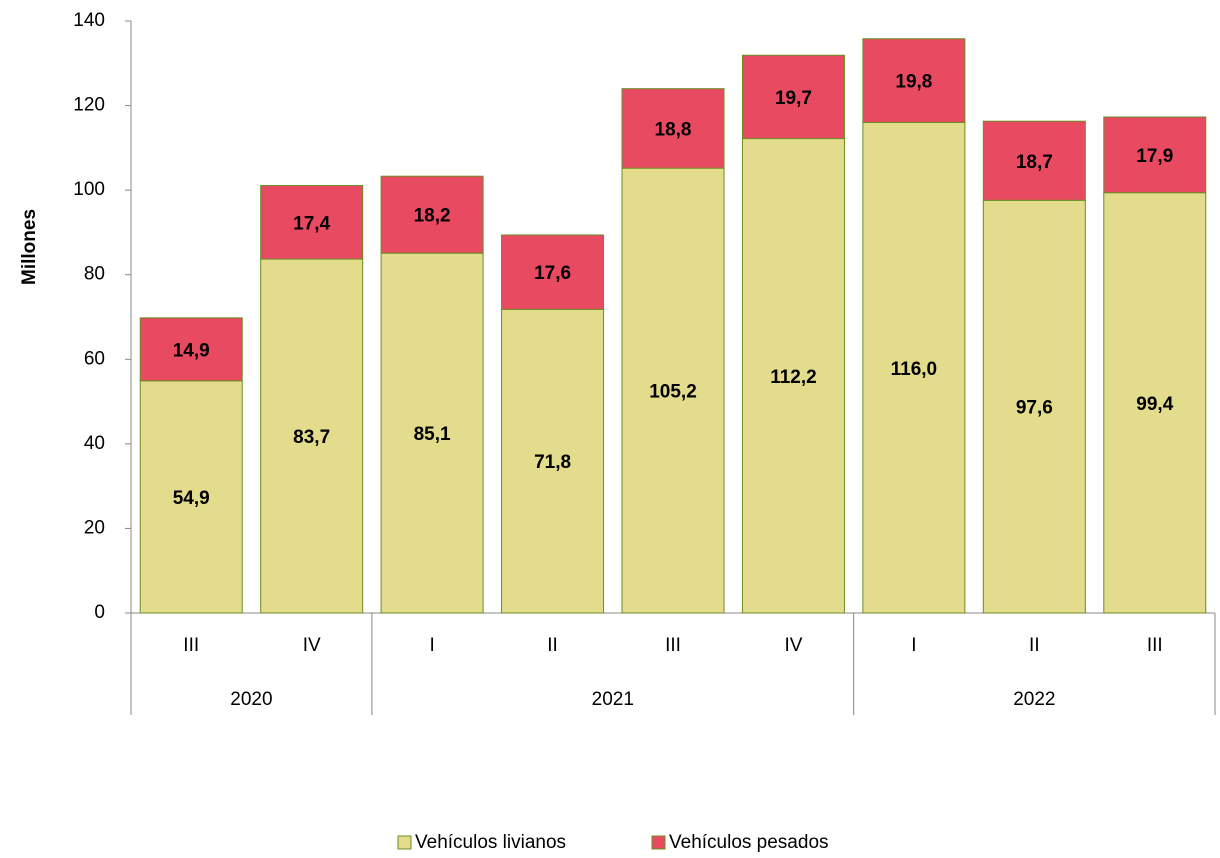 The image size is (1220, 858). I want to click on data-label: 17,9, so click(1154, 156).